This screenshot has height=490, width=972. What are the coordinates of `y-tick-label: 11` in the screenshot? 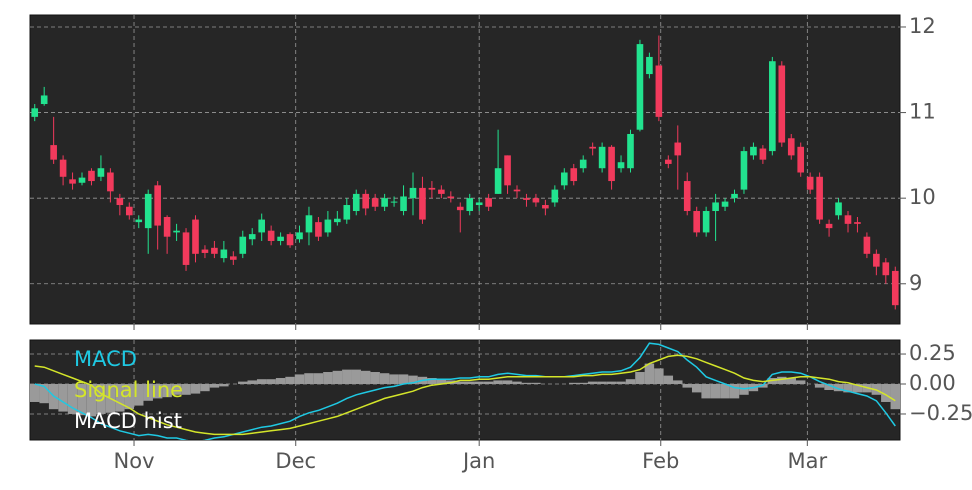 It's located at (922, 112).